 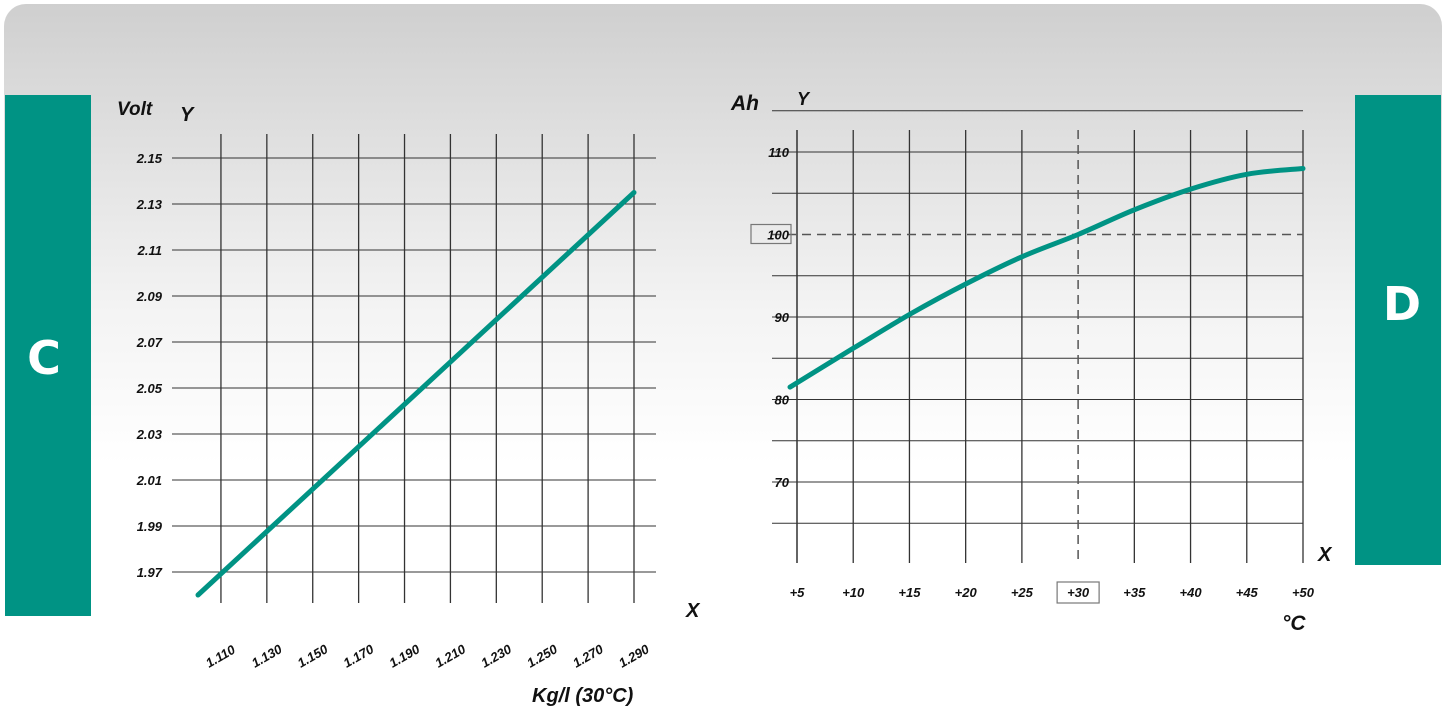 What do you see at coordinates (778, 235) in the screenshot?
I see `y-tick-label: 100` at bounding box center [778, 235].